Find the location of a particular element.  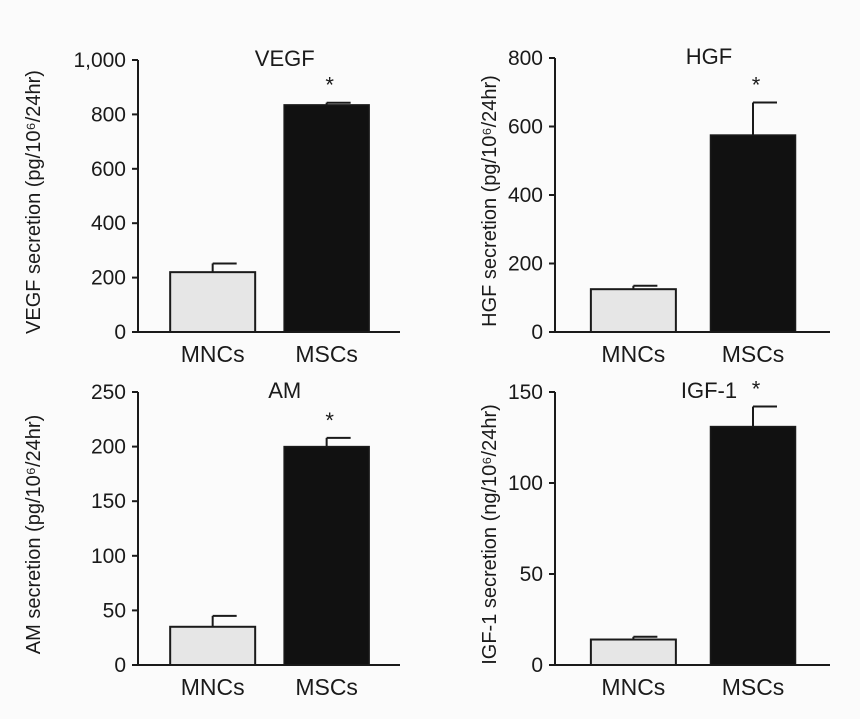

chart-title: HGF is located at coordinates (709, 56).